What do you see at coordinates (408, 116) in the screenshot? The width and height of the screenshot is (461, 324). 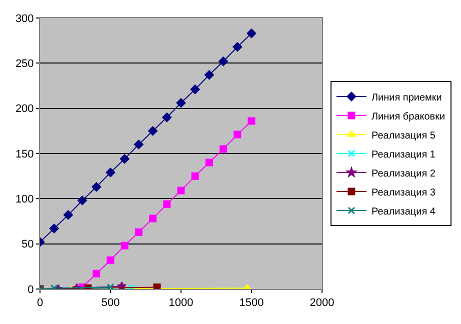 I see `legend-label: Линия браковки` at bounding box center [408, 116].